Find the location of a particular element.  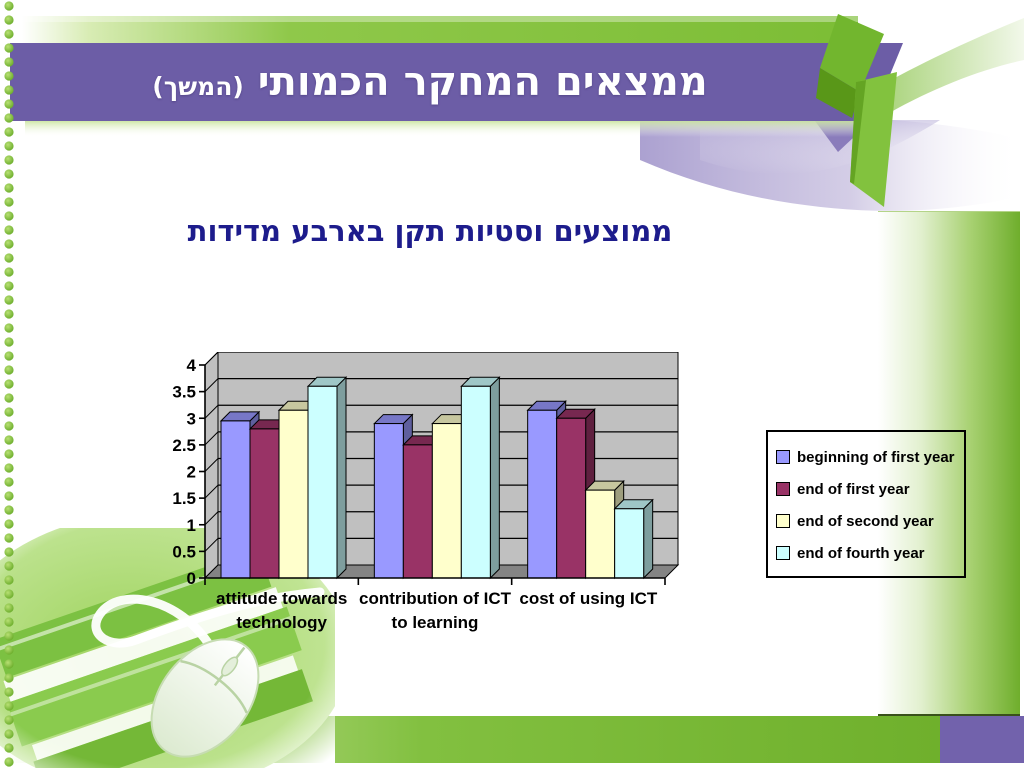

legend-item: beginning of first year is located at coordinates (867, 457).